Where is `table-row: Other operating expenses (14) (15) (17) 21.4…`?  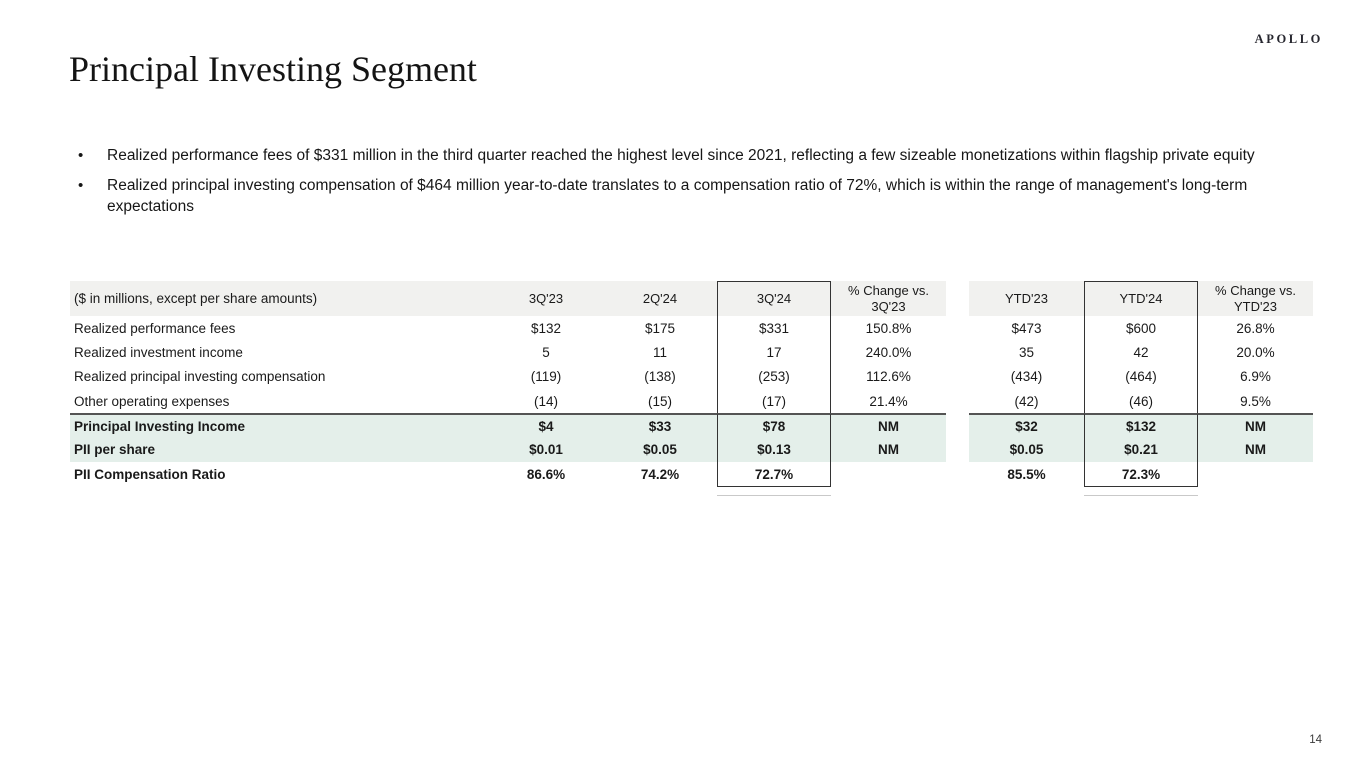
table-row: Other operating expenses (14) (15) (17) 21.4… is located at coordinates (691, 401).